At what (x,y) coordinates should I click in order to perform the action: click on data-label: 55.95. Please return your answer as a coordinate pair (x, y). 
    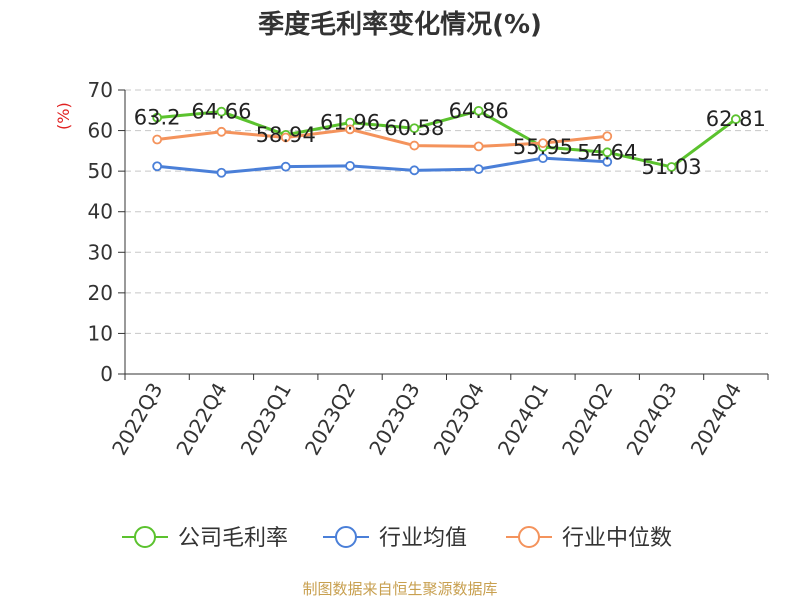
    Looking at the image, I should click on (543, 147).